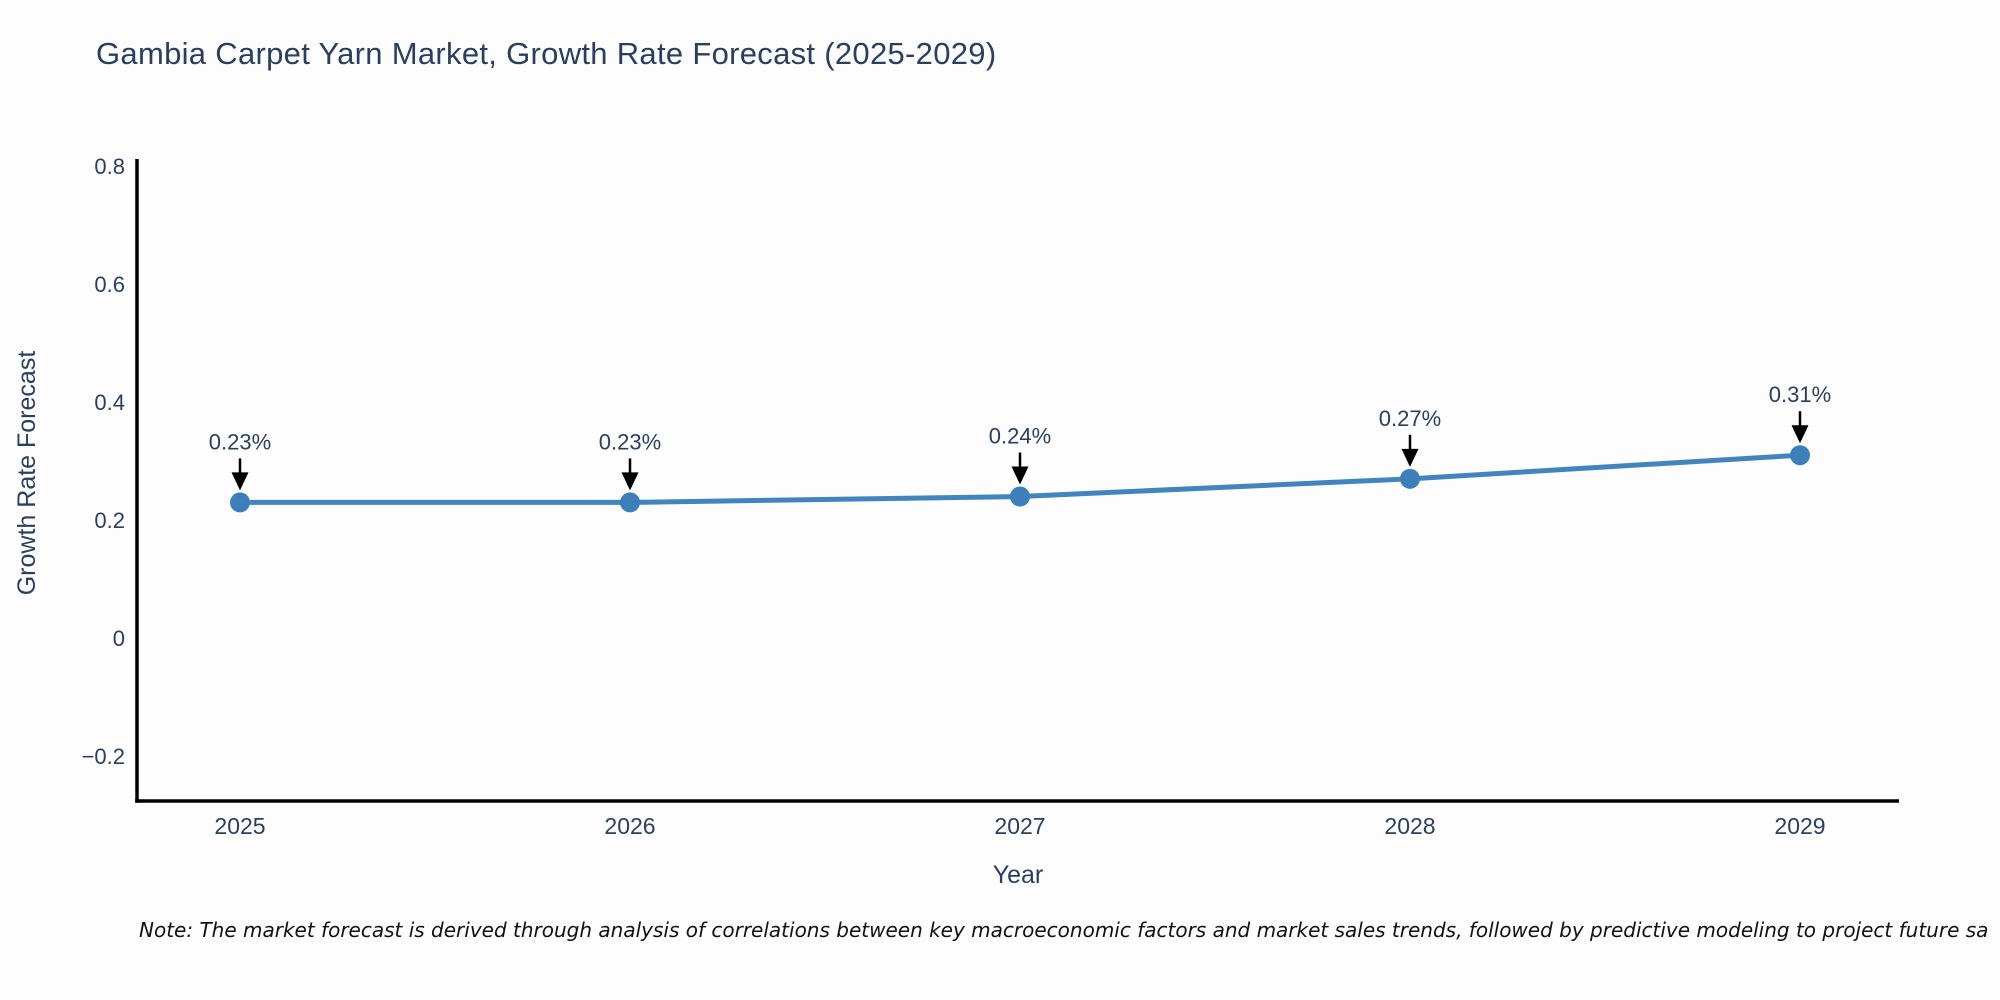 The height and width of the screenshot is (1000, 2000). I want to click on data-point-label: 0.27%, so click(1410, 418).